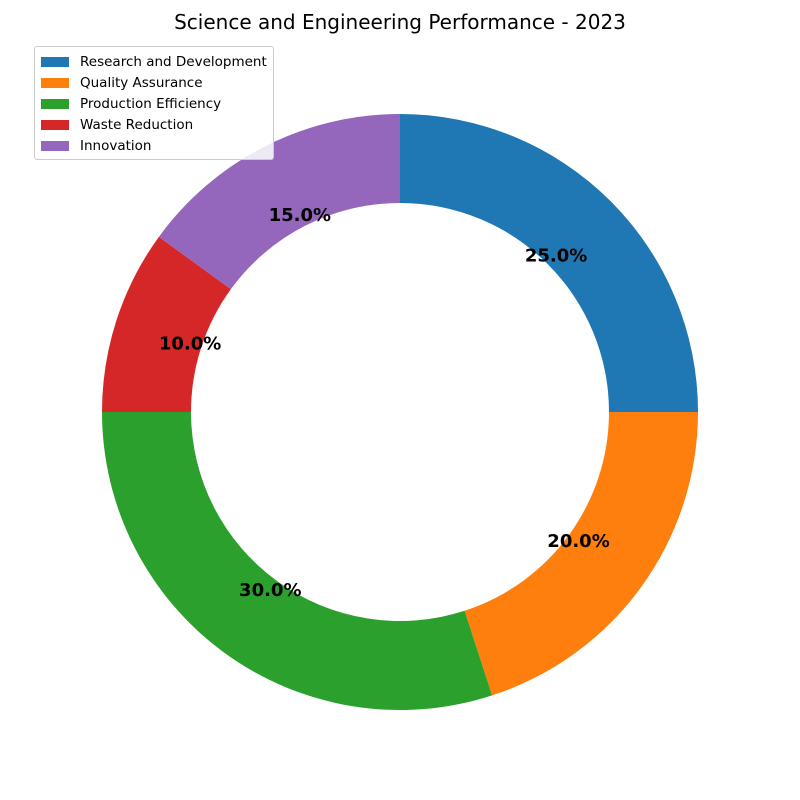  What do you see at coordinates (154, 145) in the screenshot?
I see `legend-item-innovation: Innovation` at bounding box center [154, 145].